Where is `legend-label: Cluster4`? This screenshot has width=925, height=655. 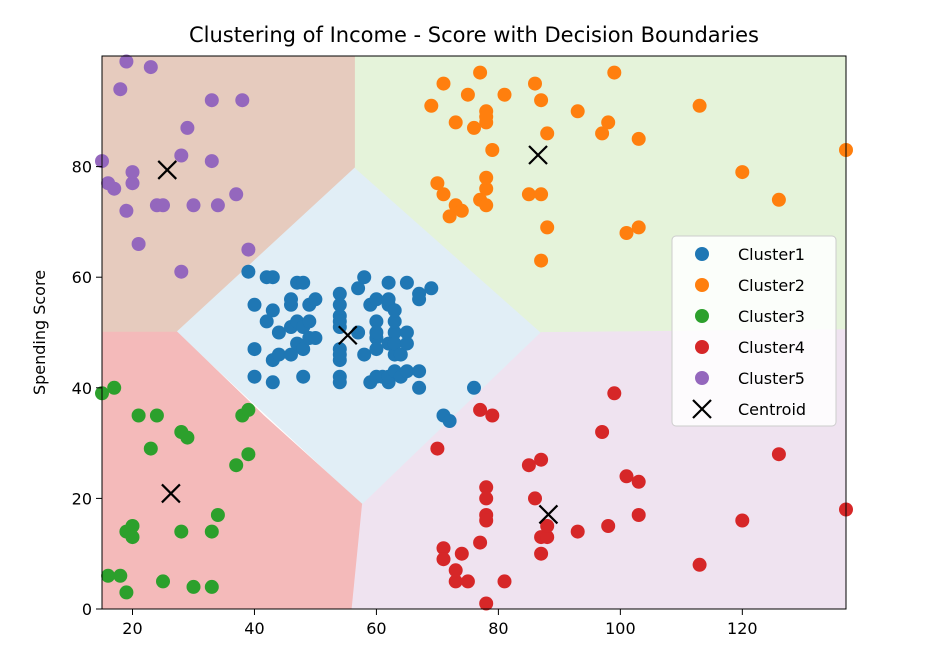 legend-label: Cluster4 is located at coordinates (771, 347).